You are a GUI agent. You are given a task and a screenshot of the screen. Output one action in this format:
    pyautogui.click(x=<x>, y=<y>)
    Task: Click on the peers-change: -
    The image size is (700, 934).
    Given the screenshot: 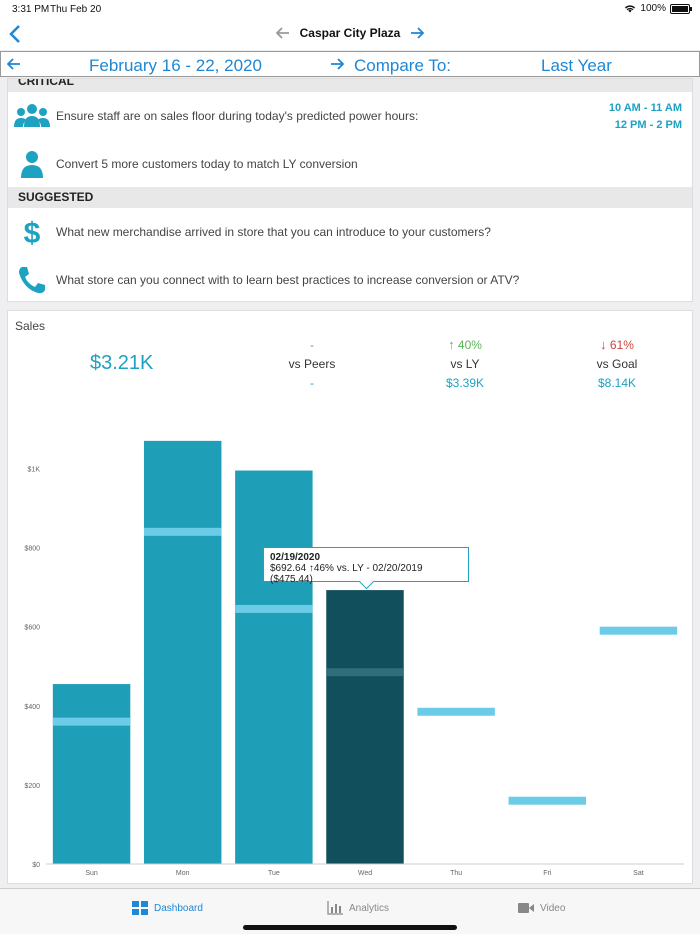 What is the action you would take?
    pyautogui.click(x=312, y=345)
    